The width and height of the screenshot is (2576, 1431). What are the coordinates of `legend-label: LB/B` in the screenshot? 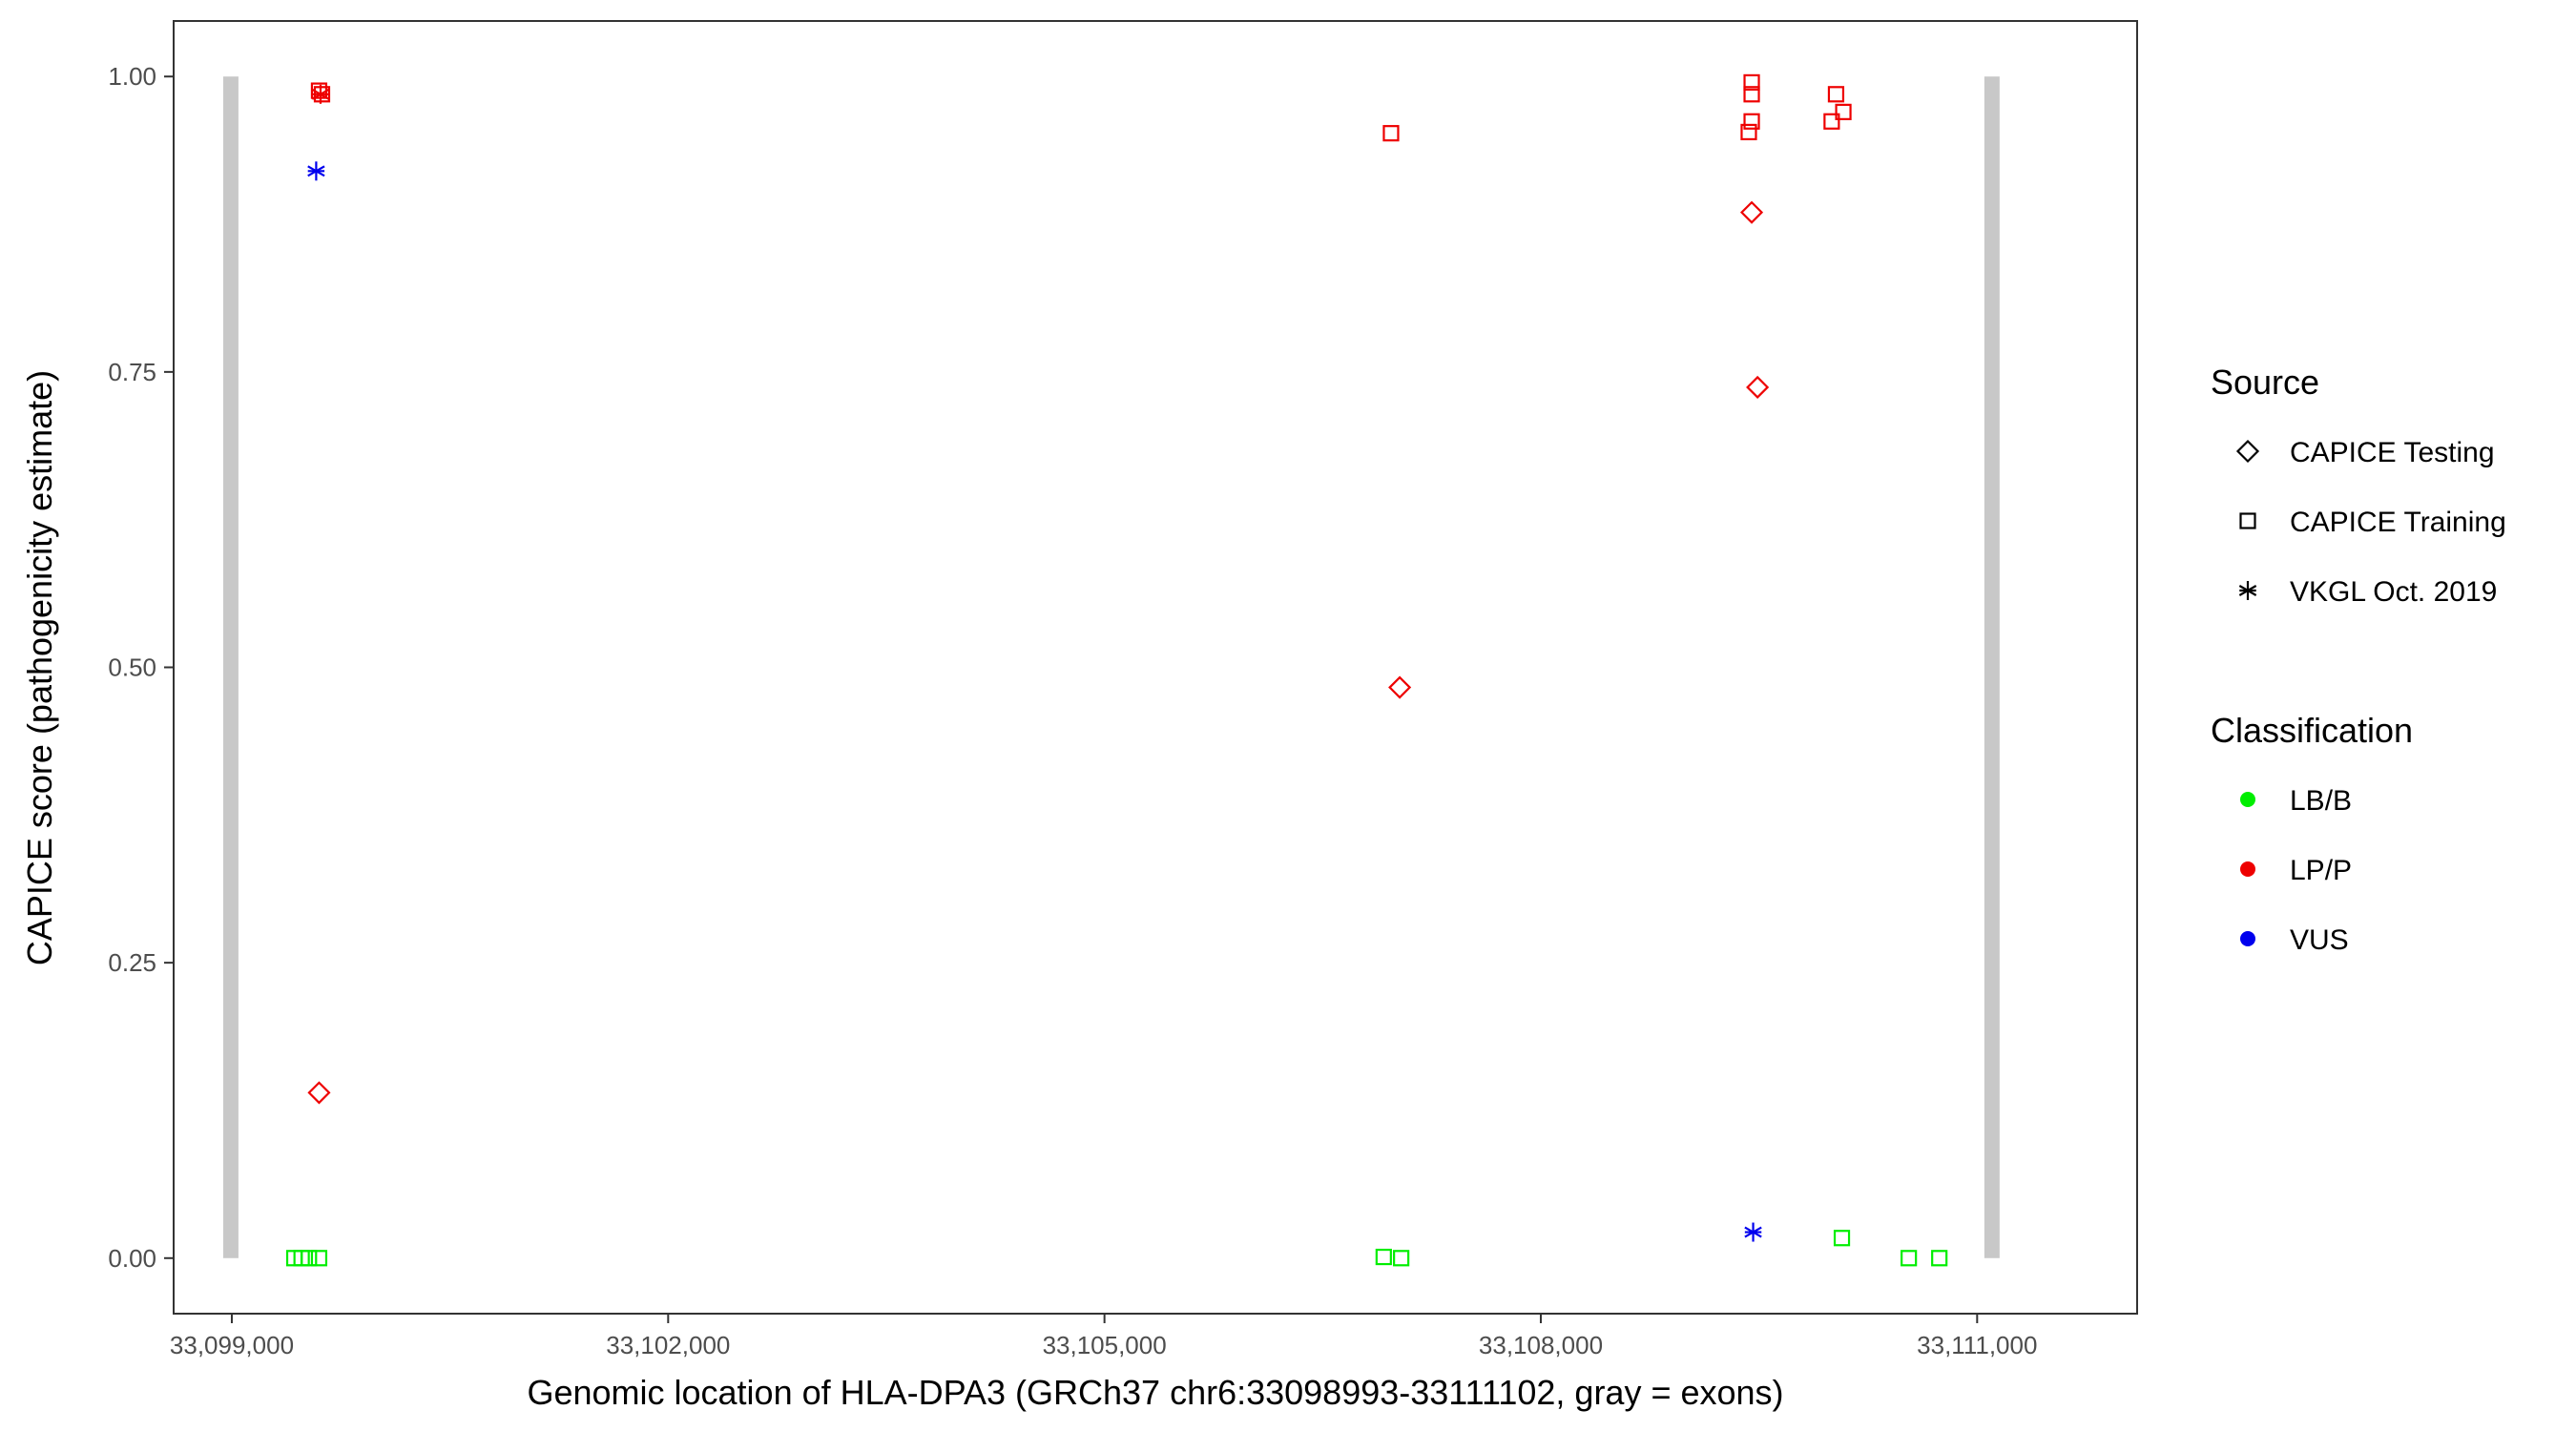 It's located at (2321, 801).